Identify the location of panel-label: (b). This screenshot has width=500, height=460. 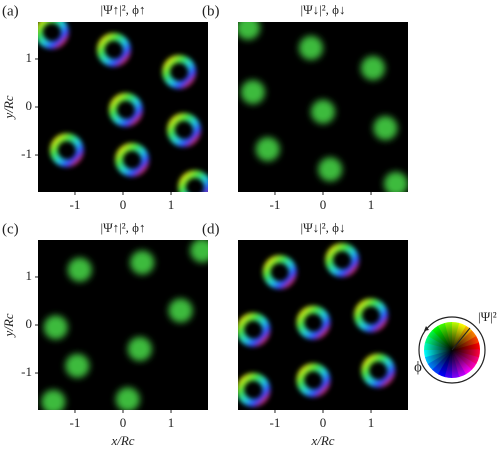
(211, 11).